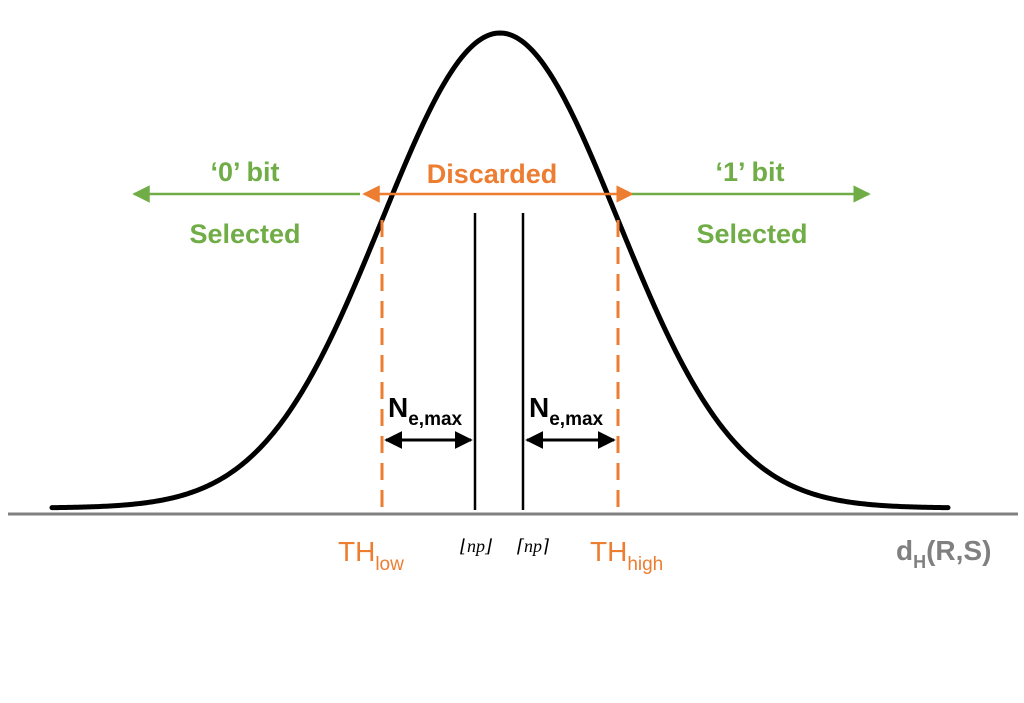  I want to click on zero-bit-selected-label: Selected, so click(244, 234).